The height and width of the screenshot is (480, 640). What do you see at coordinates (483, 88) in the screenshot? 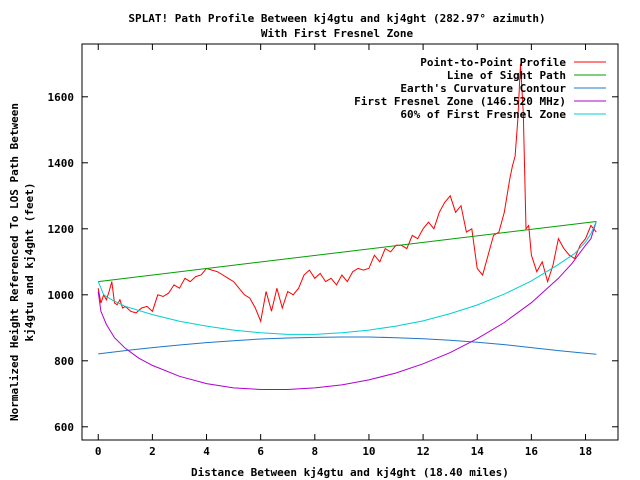
I see `legend-label-earth-s-curvature-contour: Earth's Curvature Contour` at bounding box center [483, 88].